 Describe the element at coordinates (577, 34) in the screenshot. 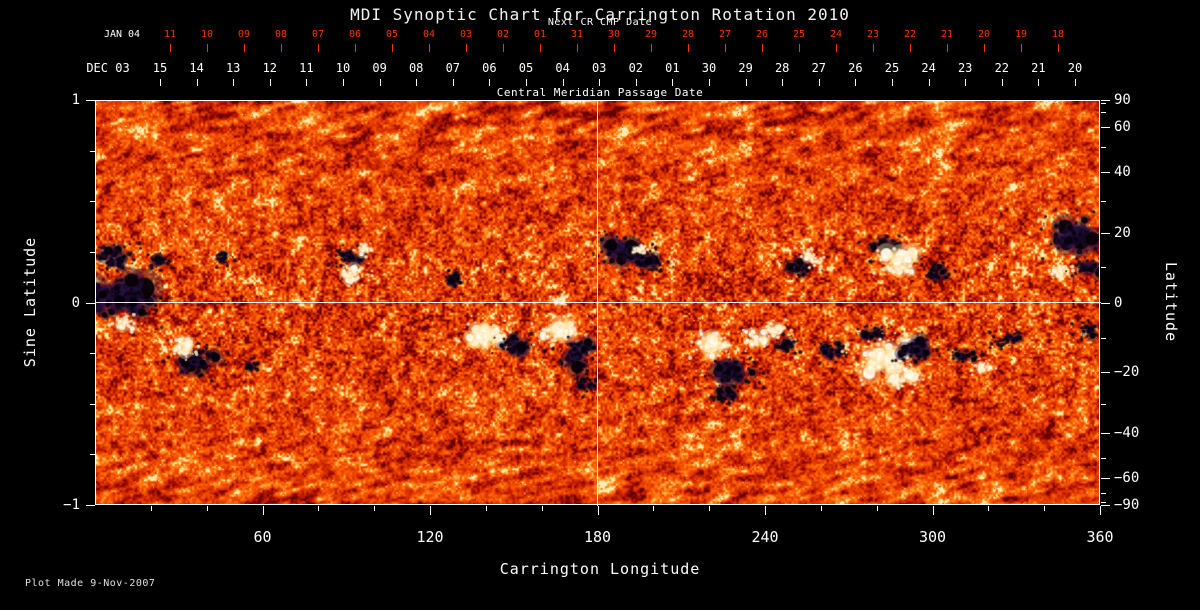

I see `red-date-tick-label: 31` at that location.